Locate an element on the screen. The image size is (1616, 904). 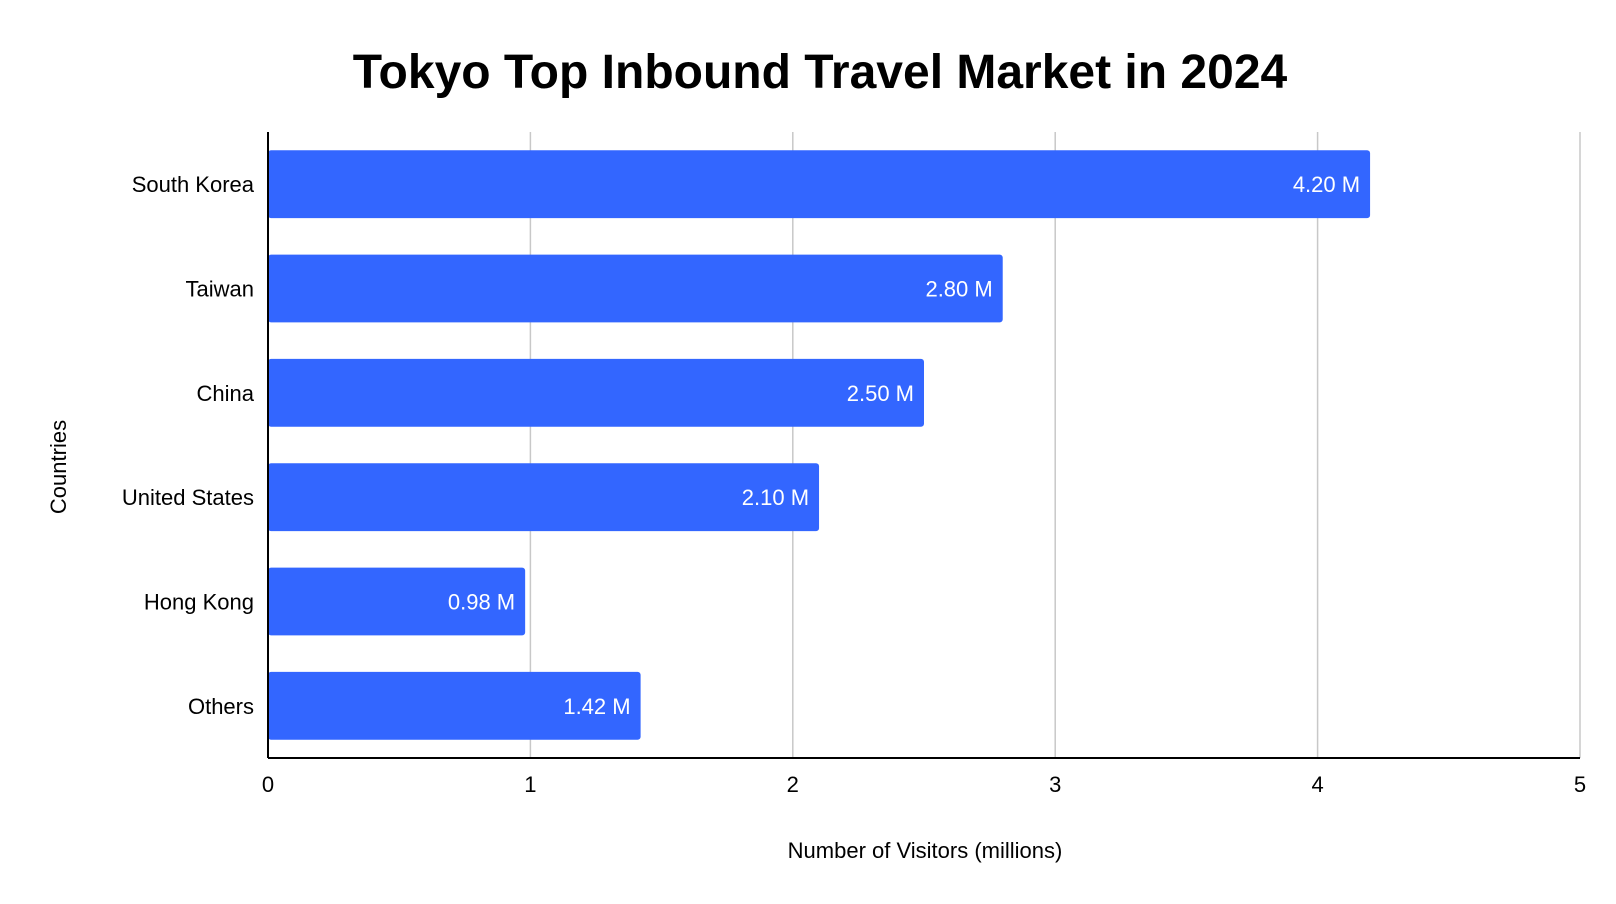
chart-title: Tokyo Top Inbound Travel Market in 2024 is located at coordinates (820, 72).